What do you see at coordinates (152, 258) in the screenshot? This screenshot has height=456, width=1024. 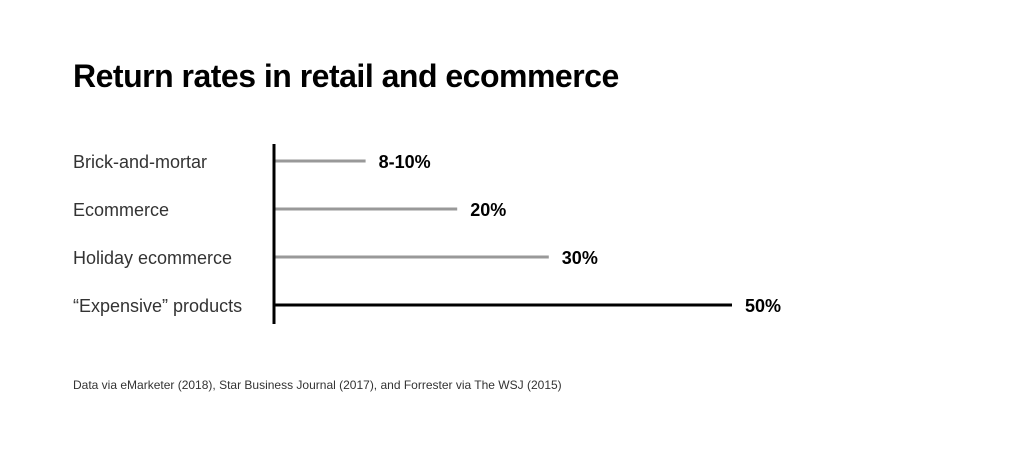 I see `category-label: Holiday ecommerce` at bounding box center [152, 258].